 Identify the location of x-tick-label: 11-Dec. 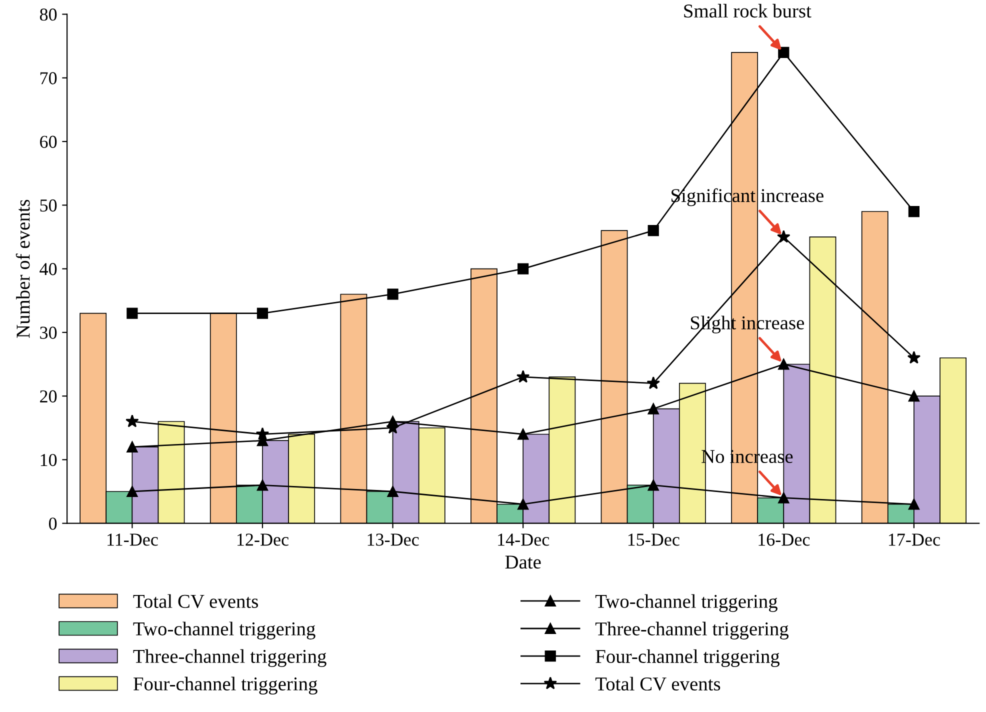
(133, 540).